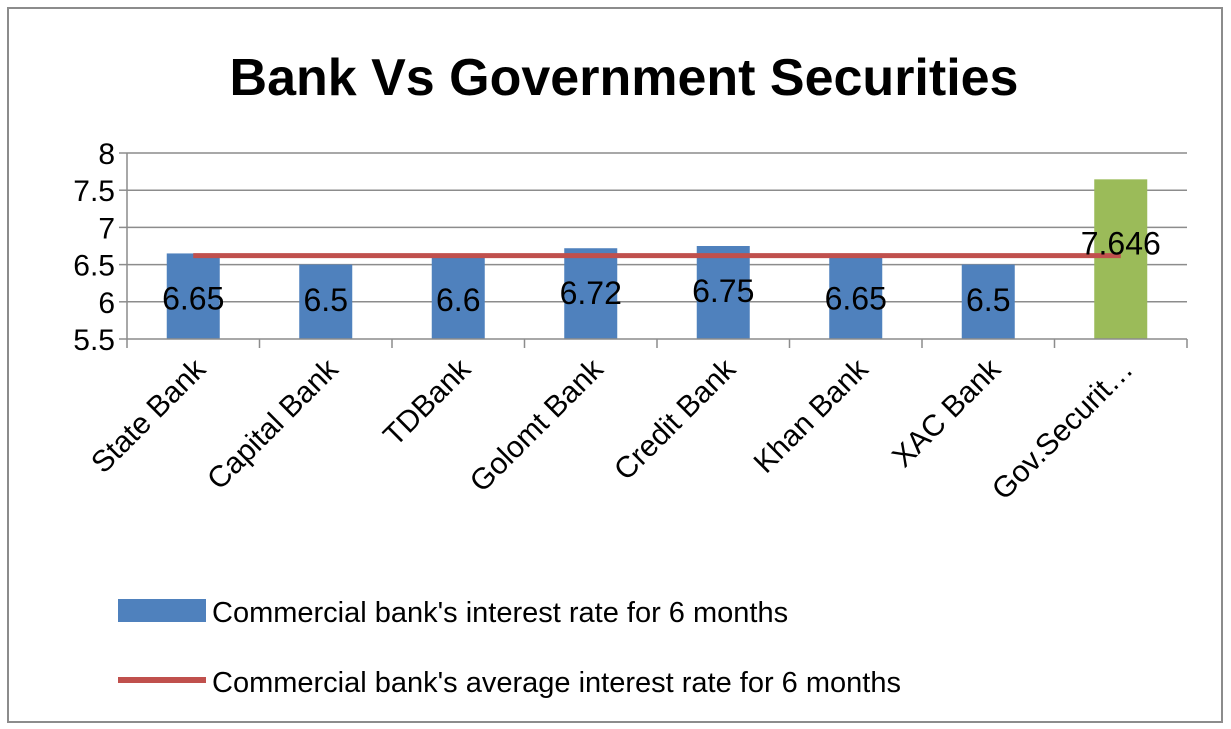 The height and width of the screenshot is (729, 1231). Describe the element at coordinates (94, 191) in the screenshot. I see `y-tick-label: 7.5` at that location.